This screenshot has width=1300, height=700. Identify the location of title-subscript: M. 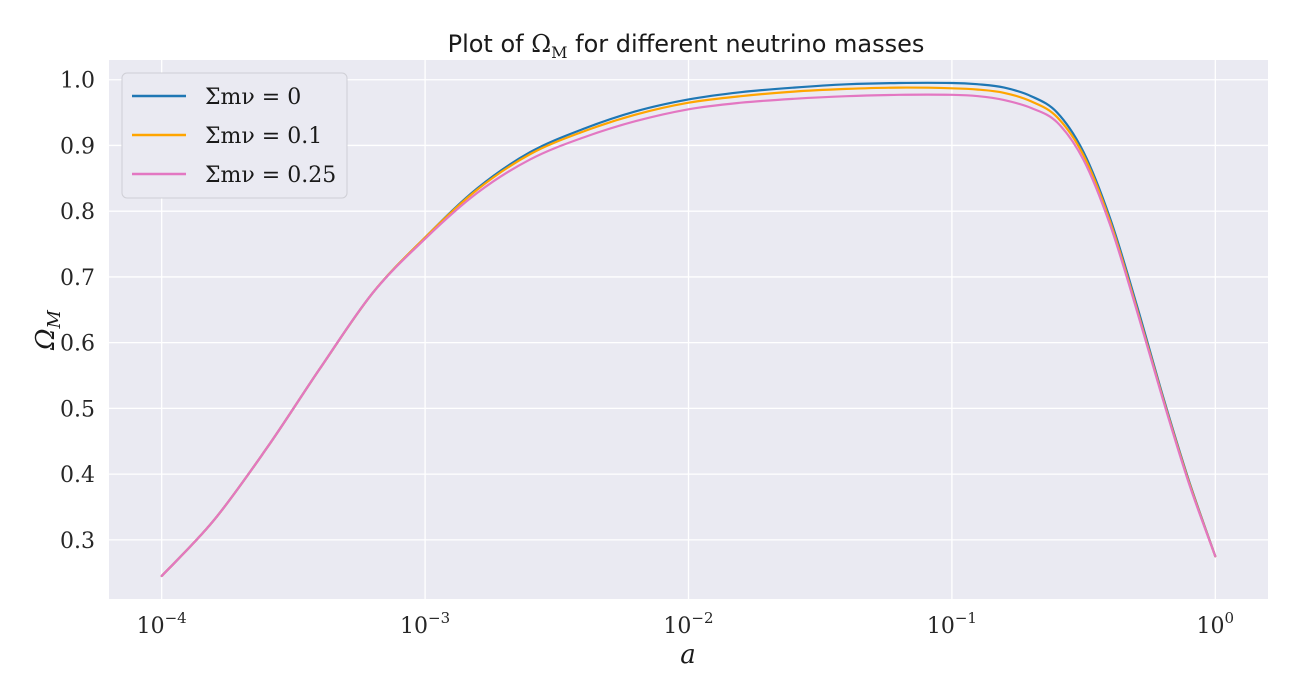
(559, 52).